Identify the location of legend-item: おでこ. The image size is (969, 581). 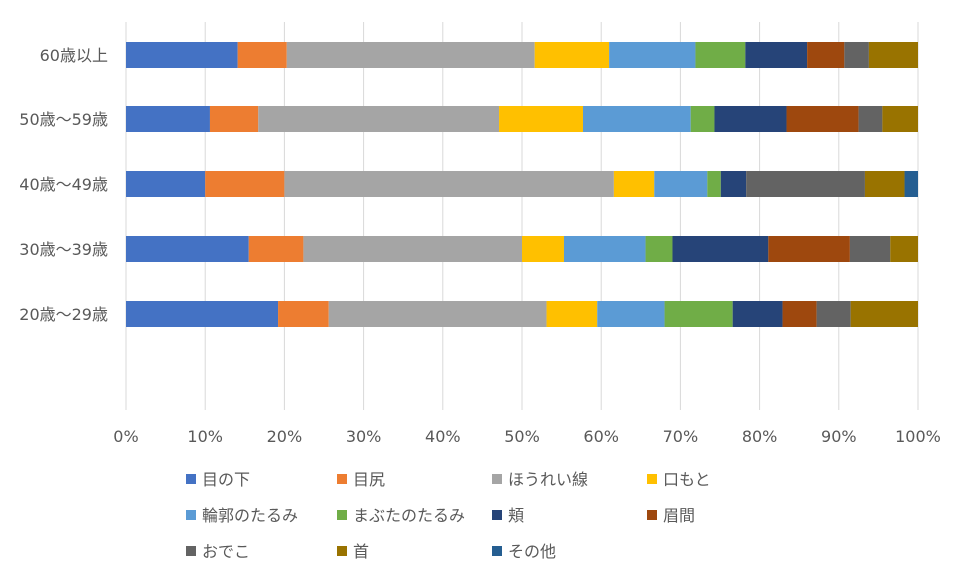
(218, 551).